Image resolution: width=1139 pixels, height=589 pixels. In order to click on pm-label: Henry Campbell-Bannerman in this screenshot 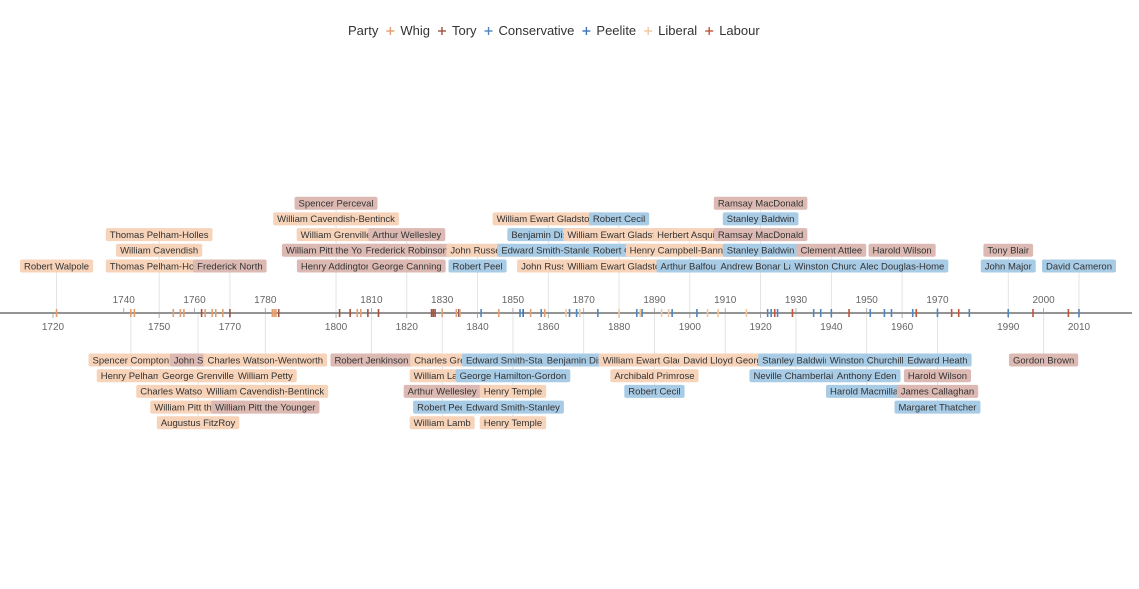, I will do `click(690, 250)`.